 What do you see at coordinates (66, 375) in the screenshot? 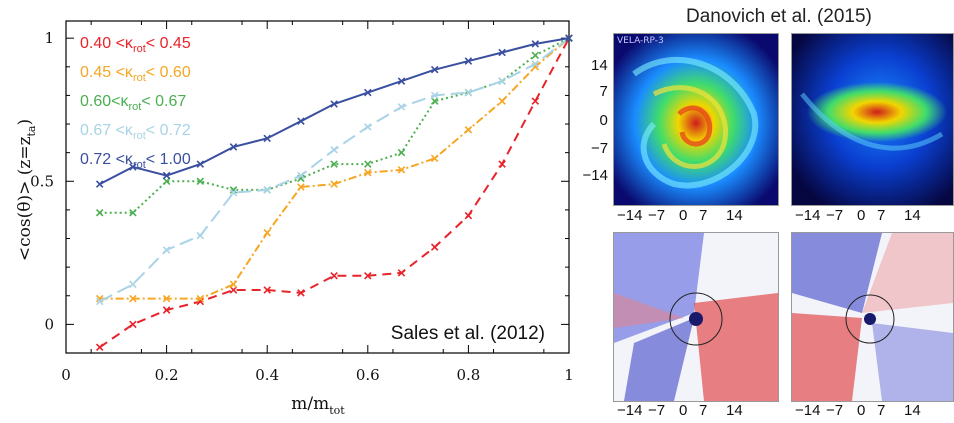
I see `x-tick-label: 0` at bounding box center [66, 375].